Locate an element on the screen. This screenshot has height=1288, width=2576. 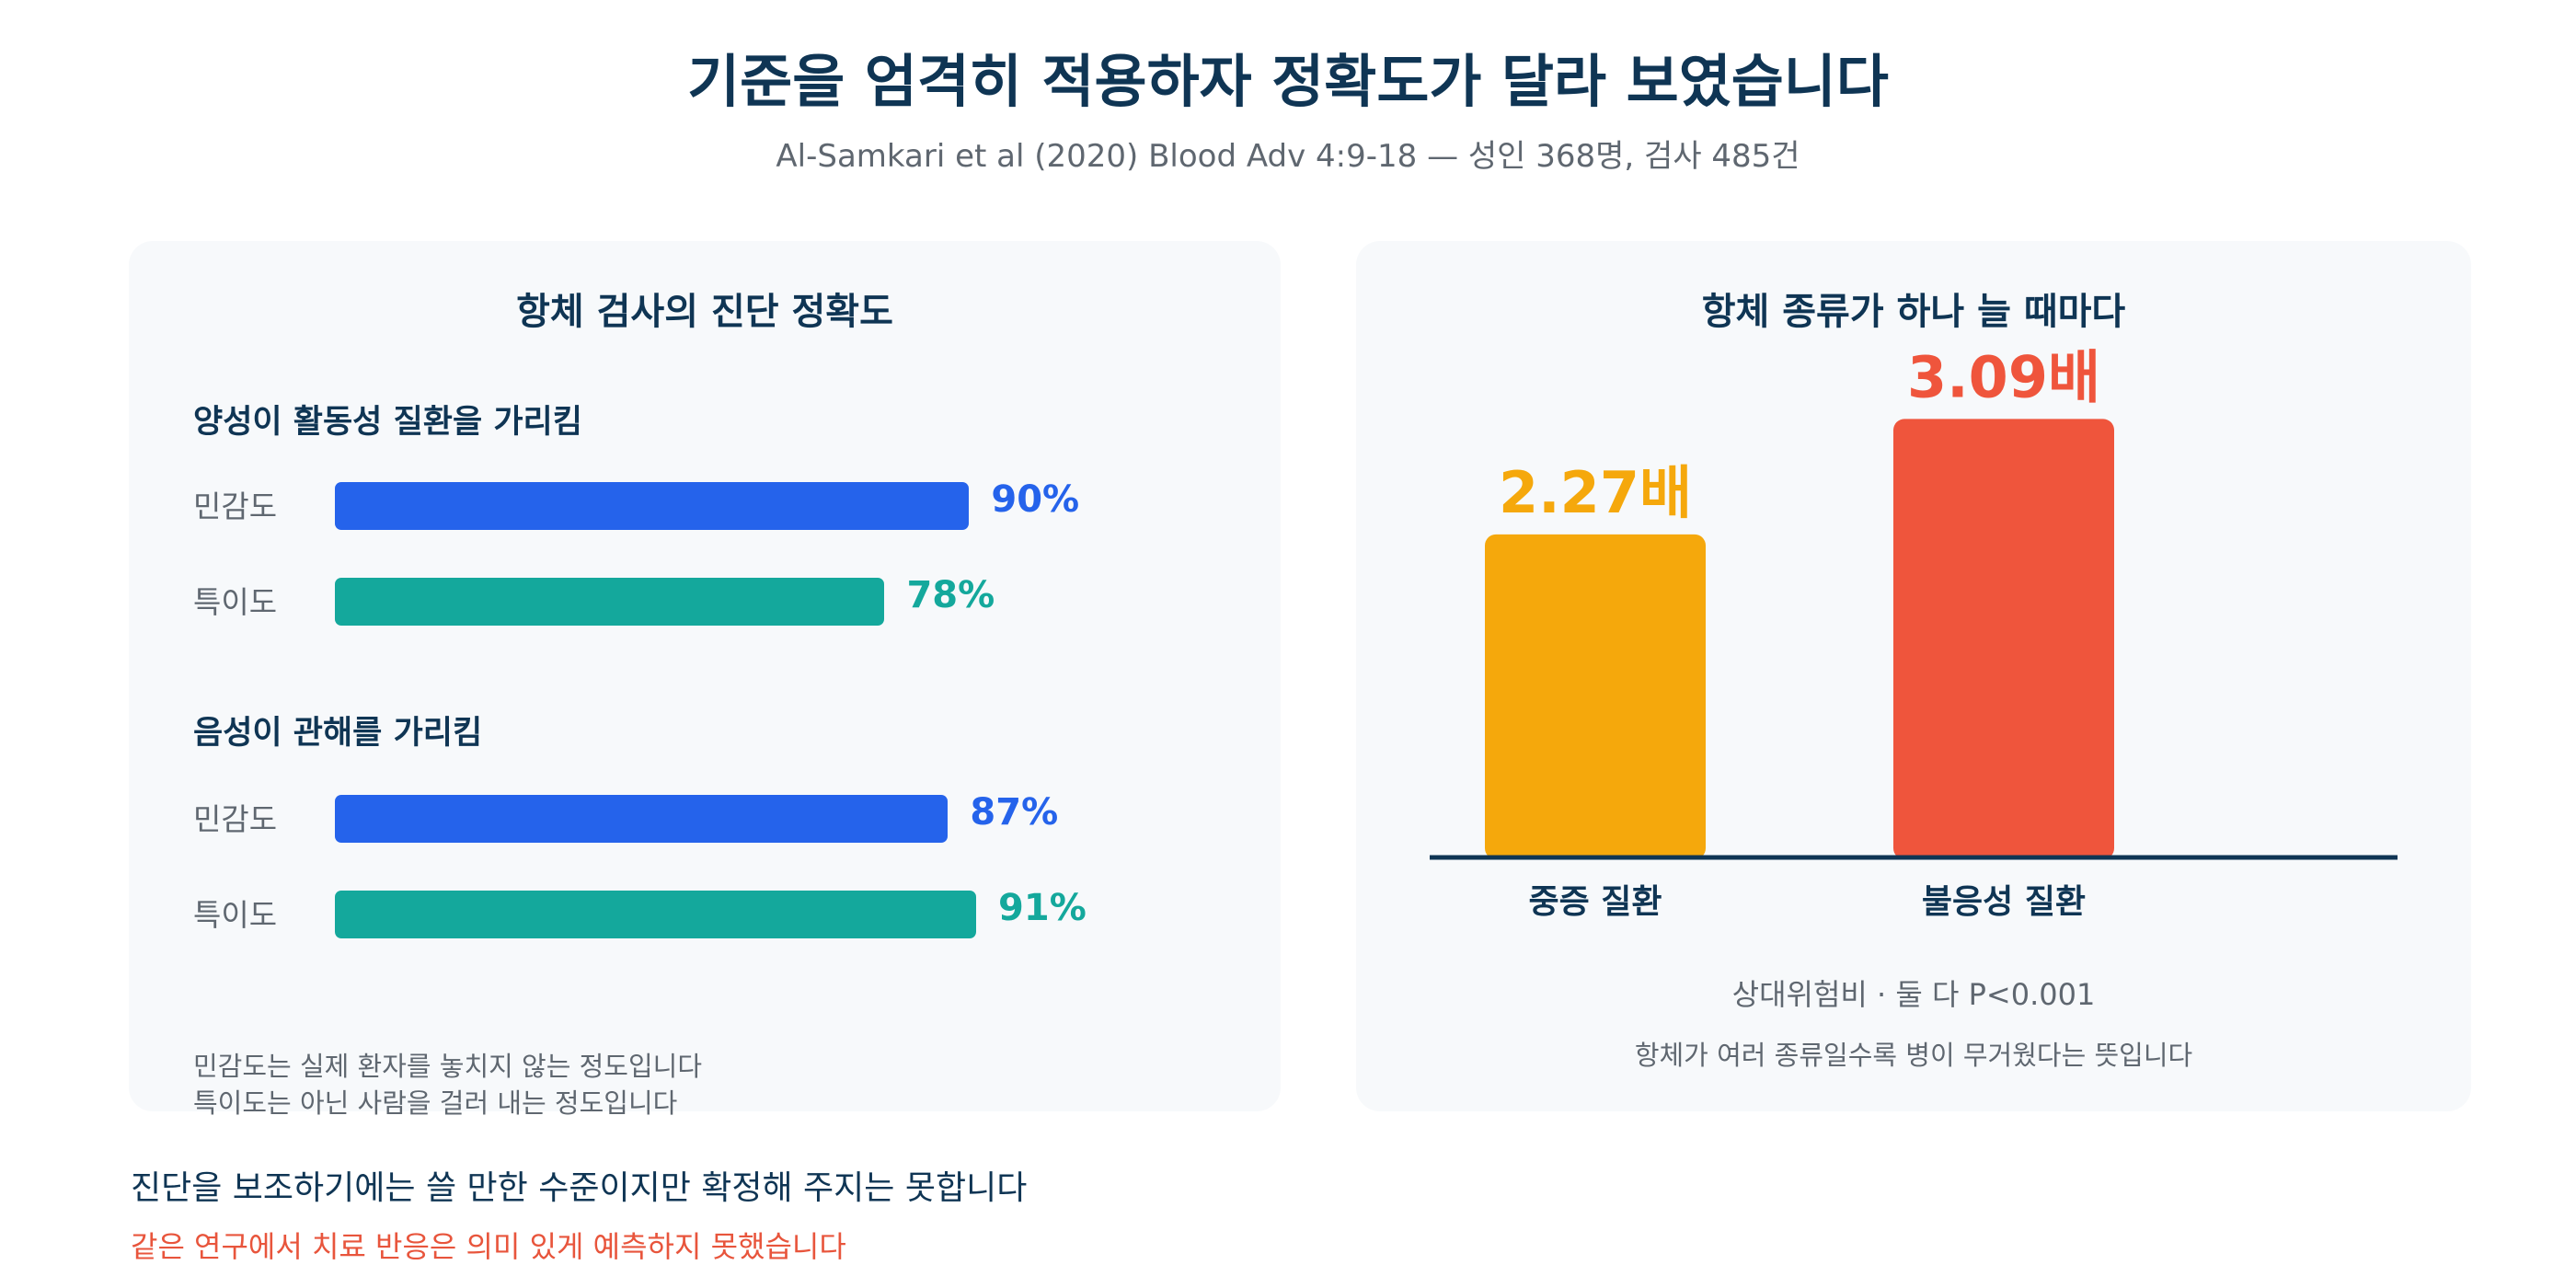
value-label: 87% is located at coordinates (1014, 812).